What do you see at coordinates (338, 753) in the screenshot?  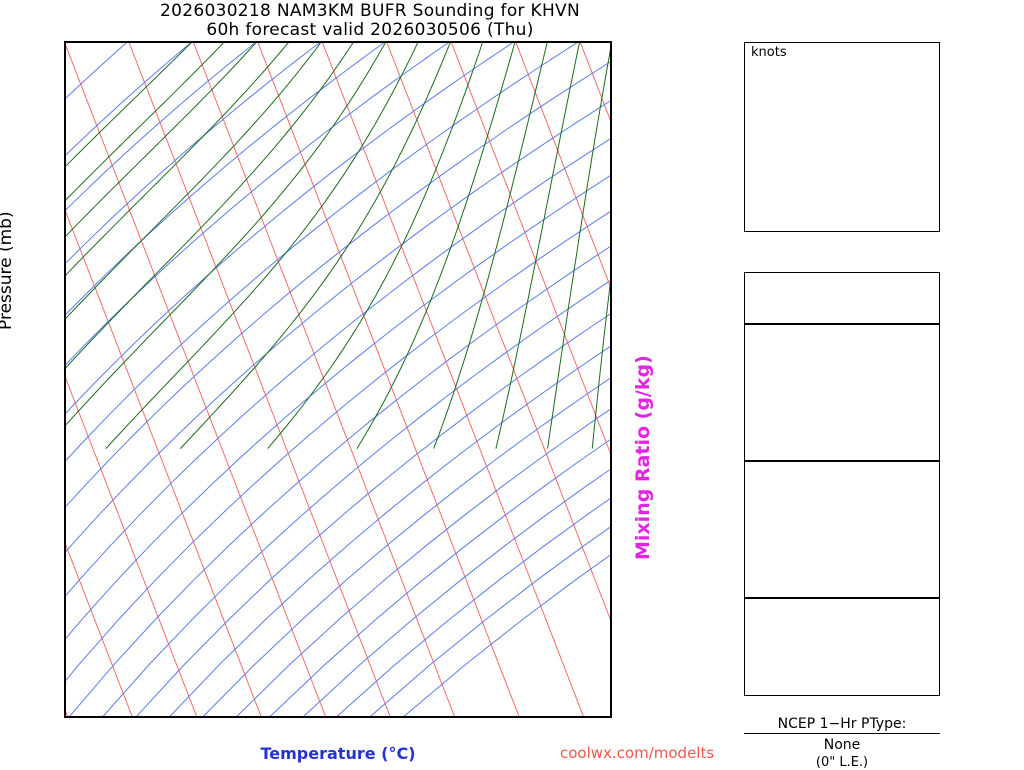 I see `temperature-axis-label: Temperature (°C)` at bounding box center [338, 753].